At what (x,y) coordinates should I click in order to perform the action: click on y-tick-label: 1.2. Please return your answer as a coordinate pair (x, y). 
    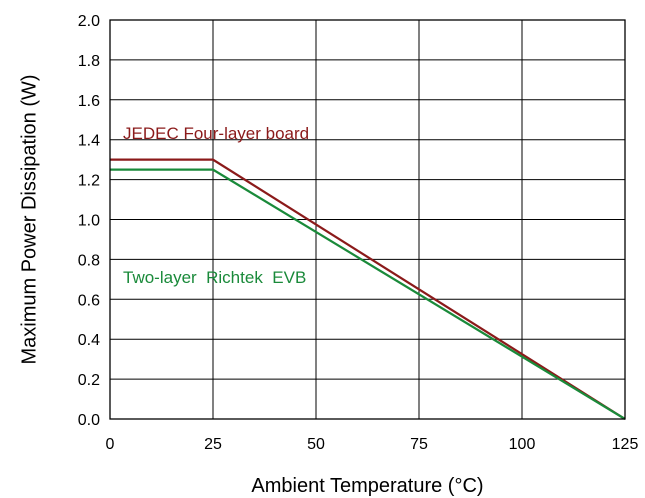
    Looking at the image, I should click on (89, 181).